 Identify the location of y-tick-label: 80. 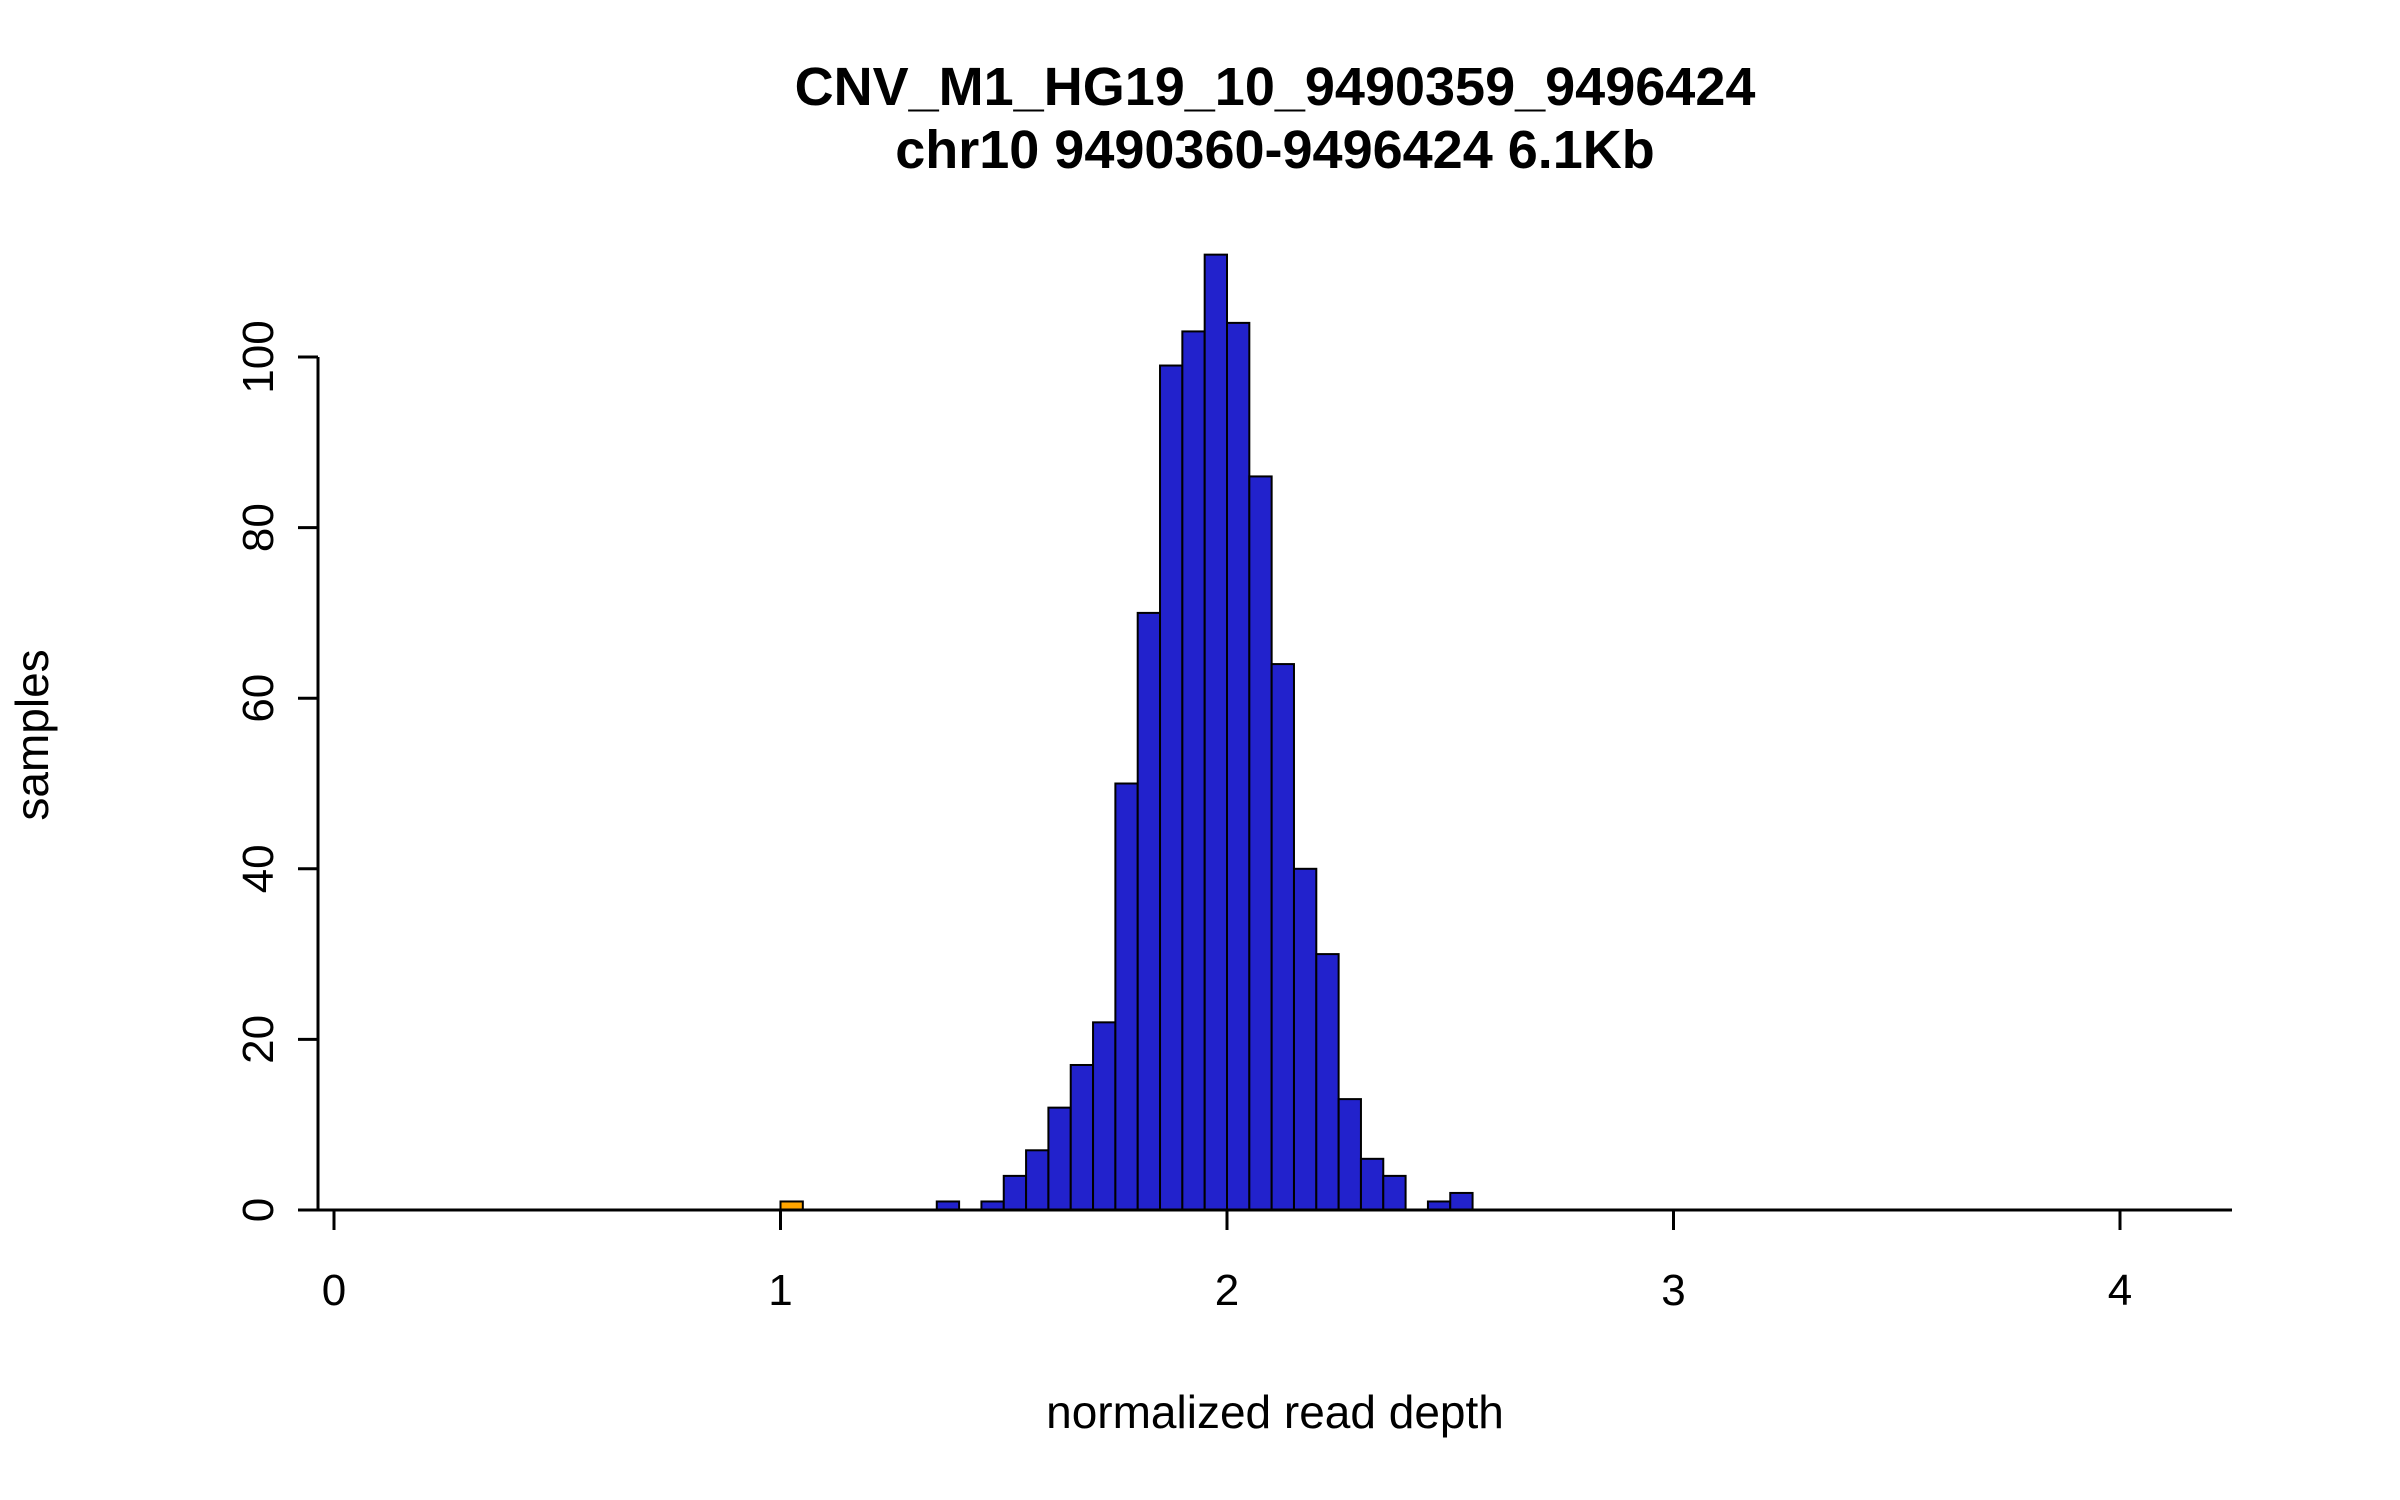
(258, 527).